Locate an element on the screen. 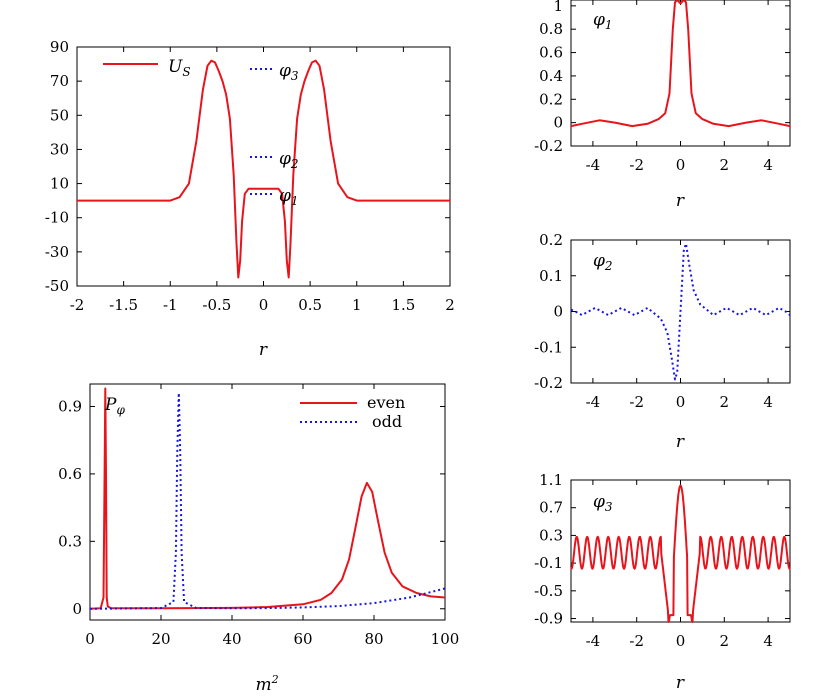 Image resolution: width=830 pixels, height=700 pixels. chart-phi1: -4 -2 0 2 4 -0.2 0 0.2 0.4 0.6 0.8 1 r φ1 is located at coordinates (662, 105).